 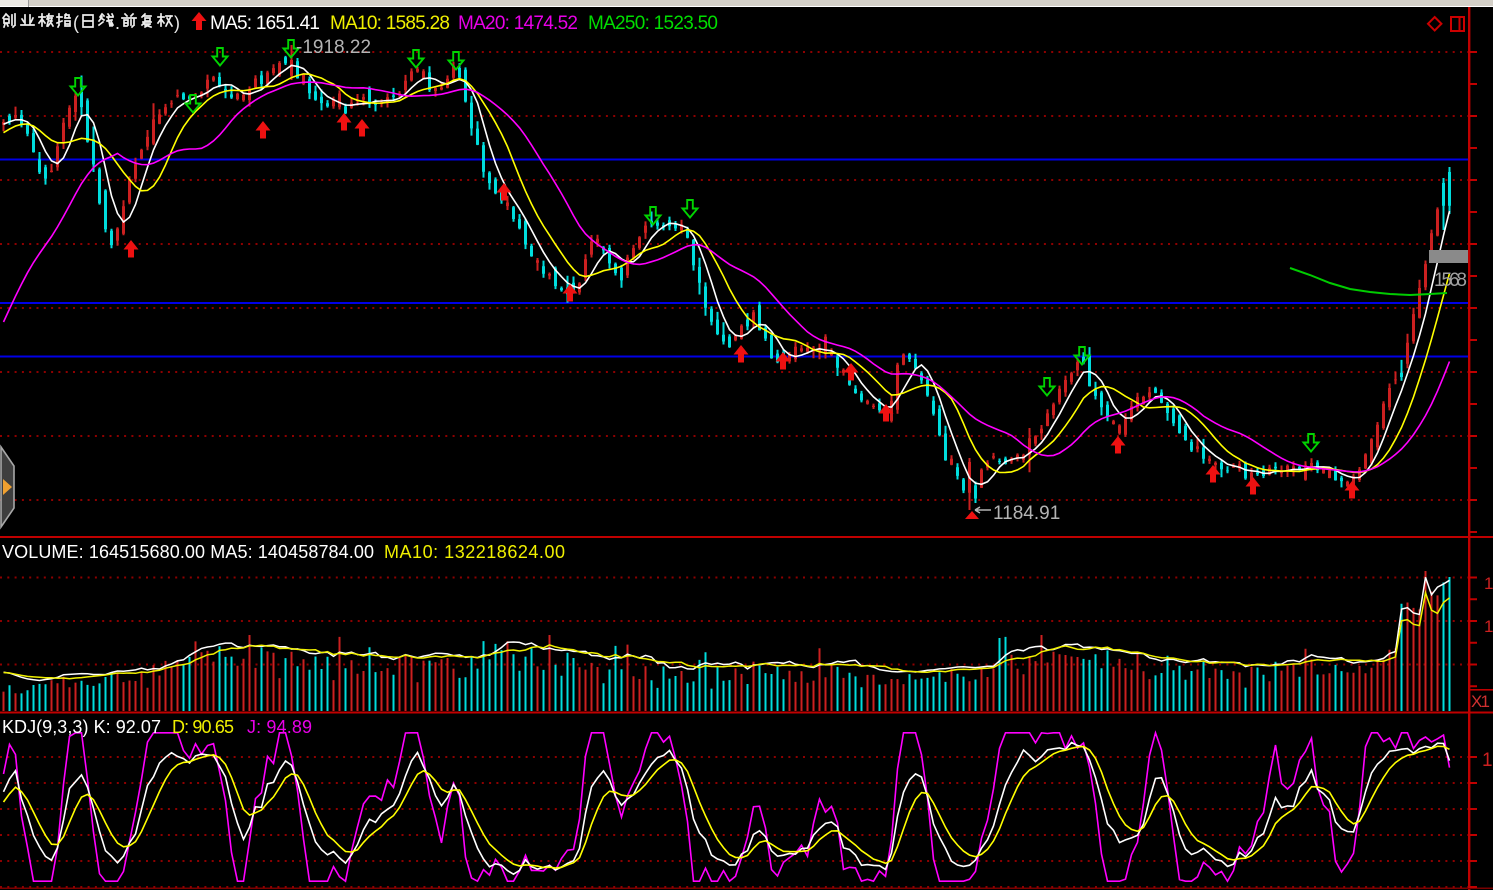 I want to click on svg-text: D: 90.65, so click(x=203, y=727).